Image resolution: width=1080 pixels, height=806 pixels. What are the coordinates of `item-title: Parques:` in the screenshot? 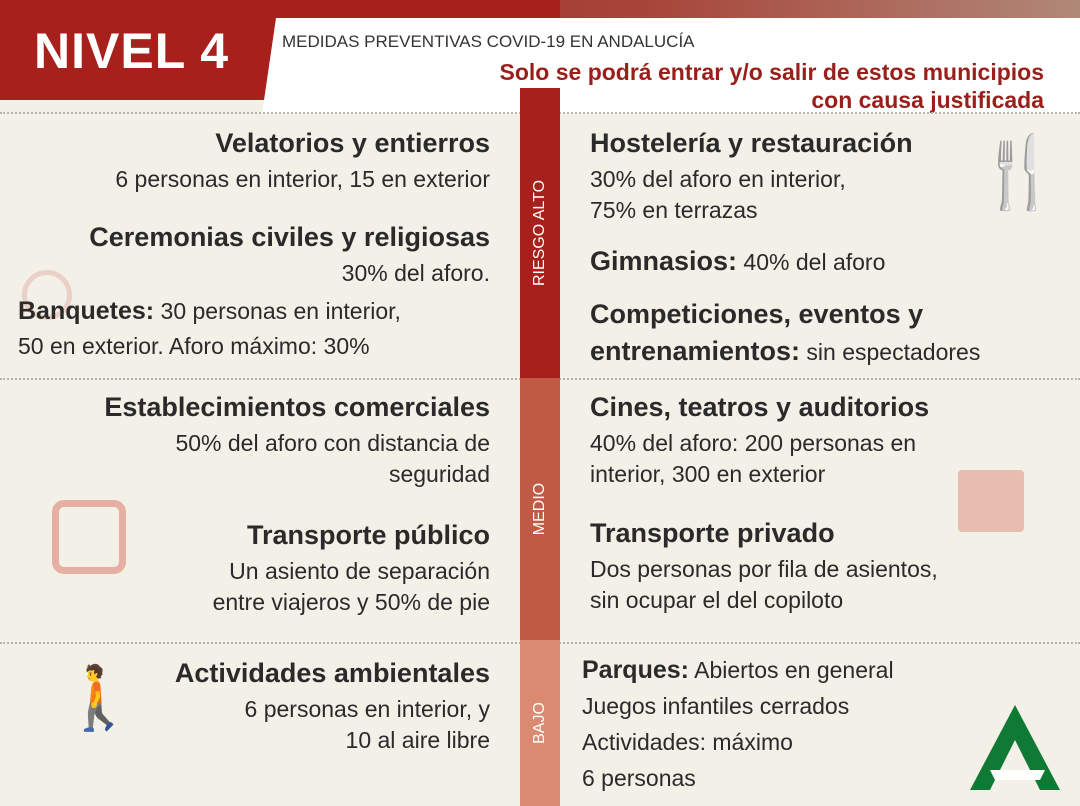 It's located at (635, 670).